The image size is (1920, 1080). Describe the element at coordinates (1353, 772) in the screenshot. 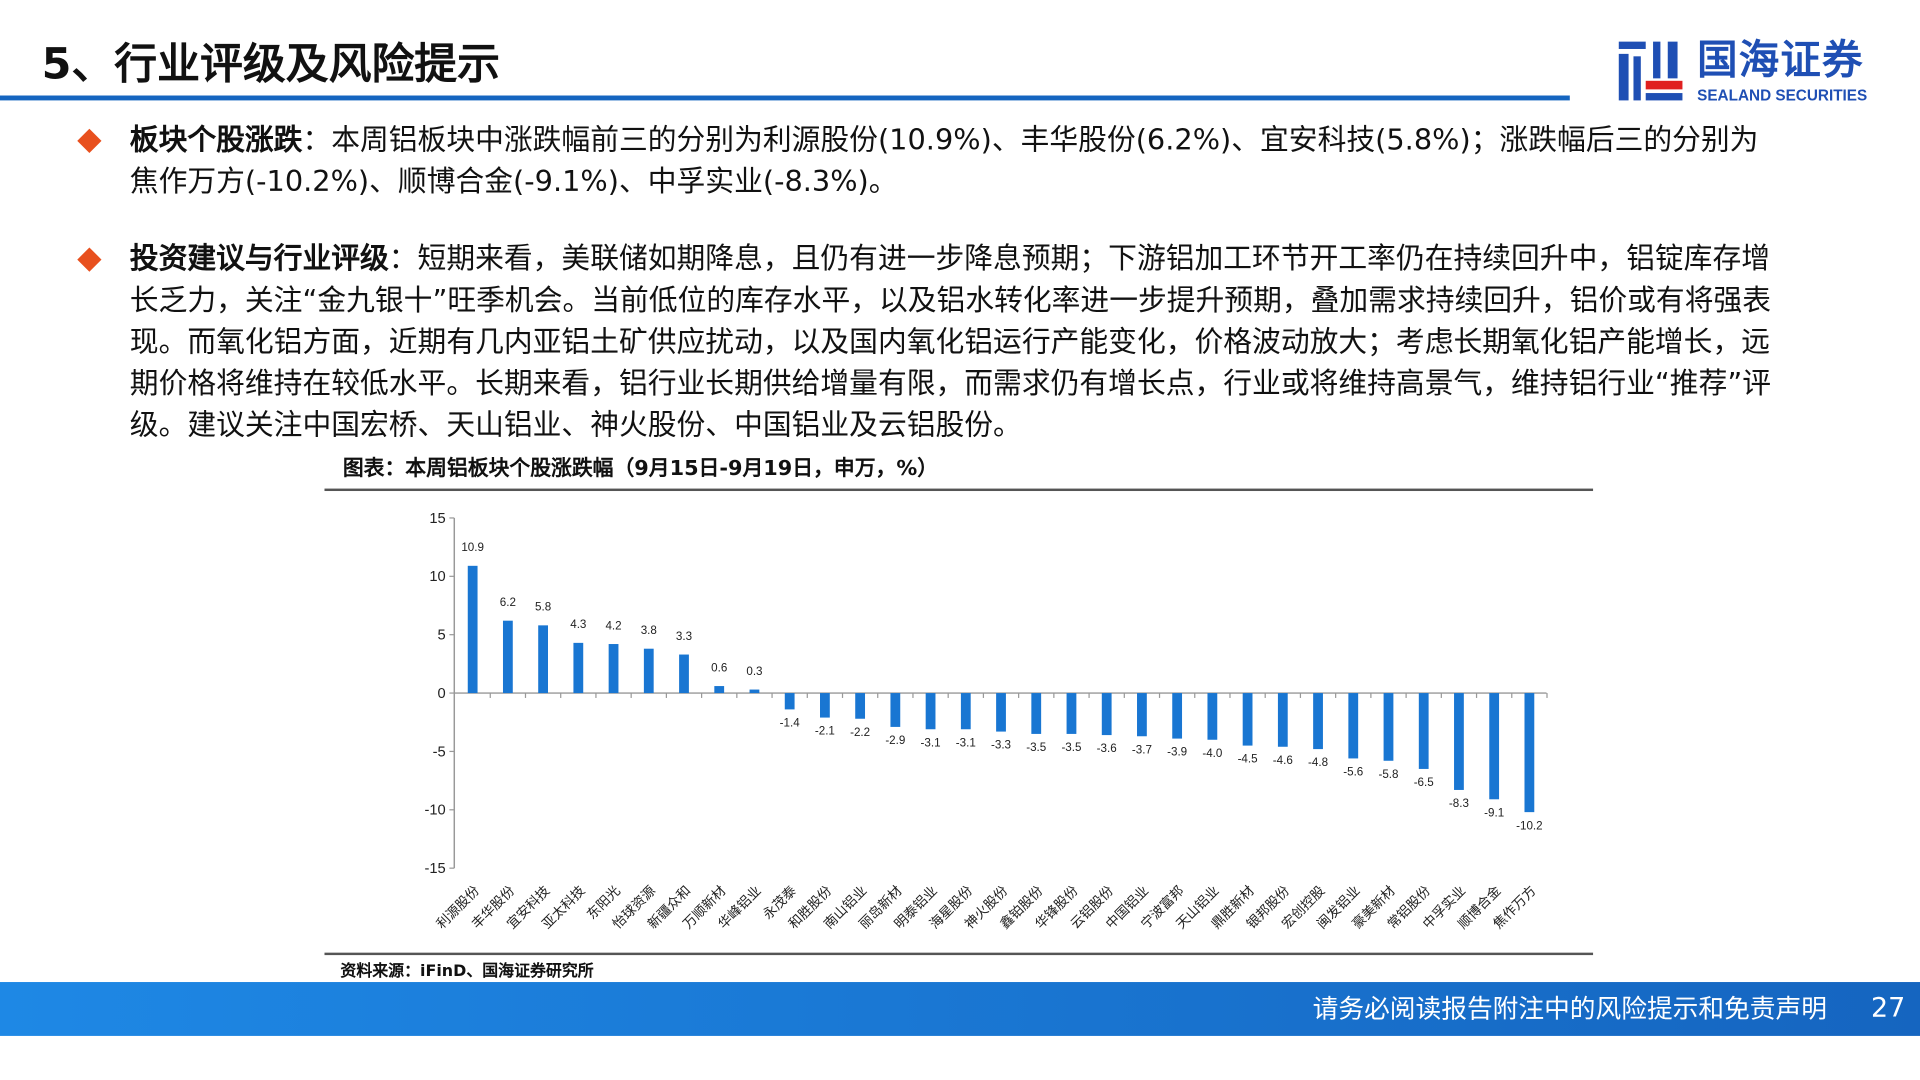

I see `data-label: -5.6` at that location.